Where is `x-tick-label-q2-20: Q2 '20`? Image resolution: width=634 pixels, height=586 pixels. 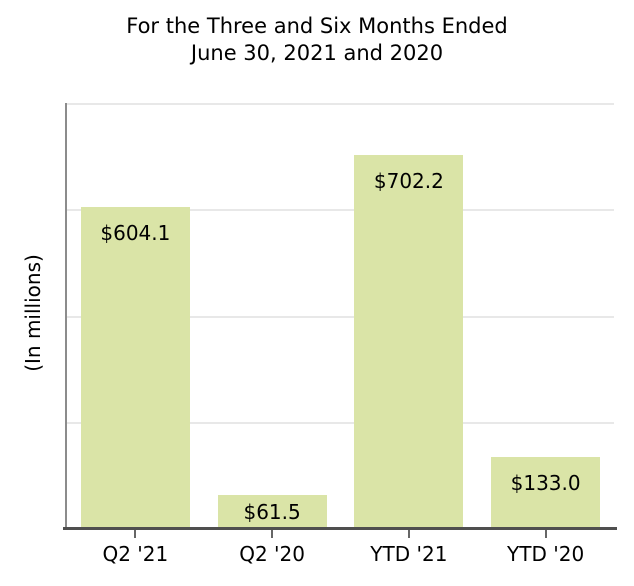 x-tick-label-q2-20: Q2 '20 is located at coordinates (272, 554).